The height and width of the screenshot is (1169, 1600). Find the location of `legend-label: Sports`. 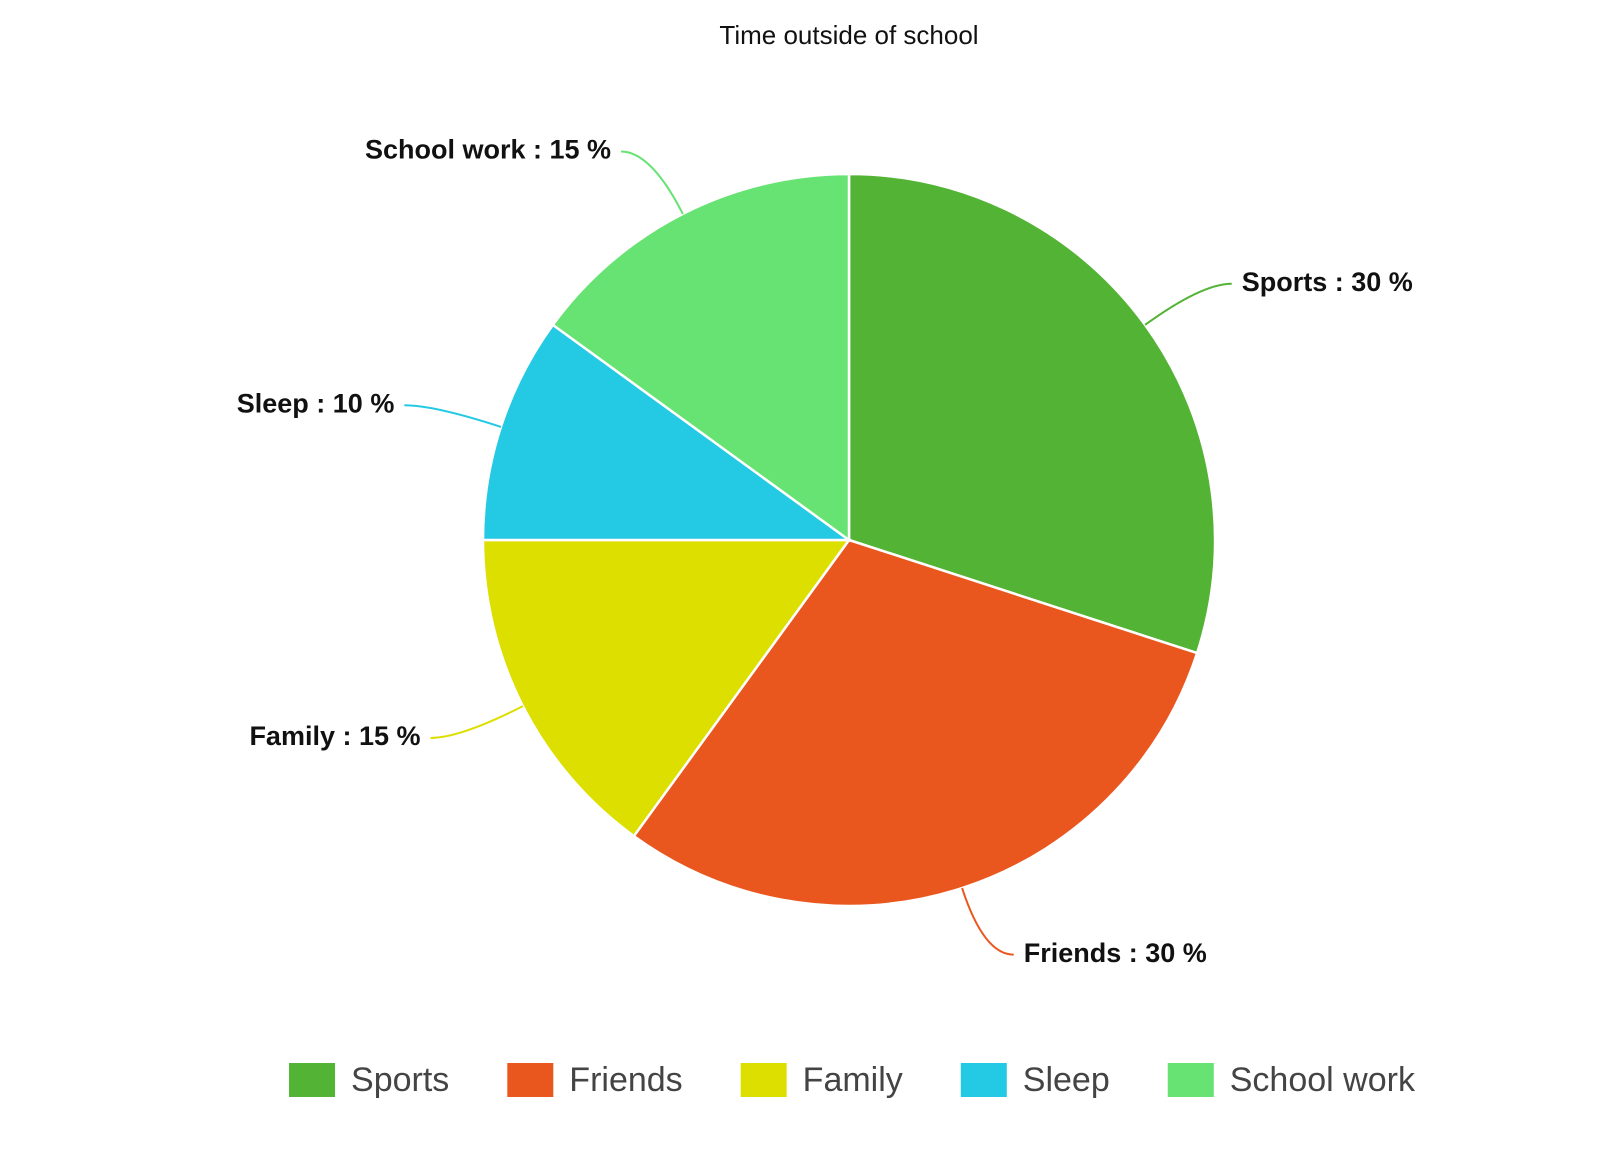

legend-label: Sports is located at coordinates (400, 1080).